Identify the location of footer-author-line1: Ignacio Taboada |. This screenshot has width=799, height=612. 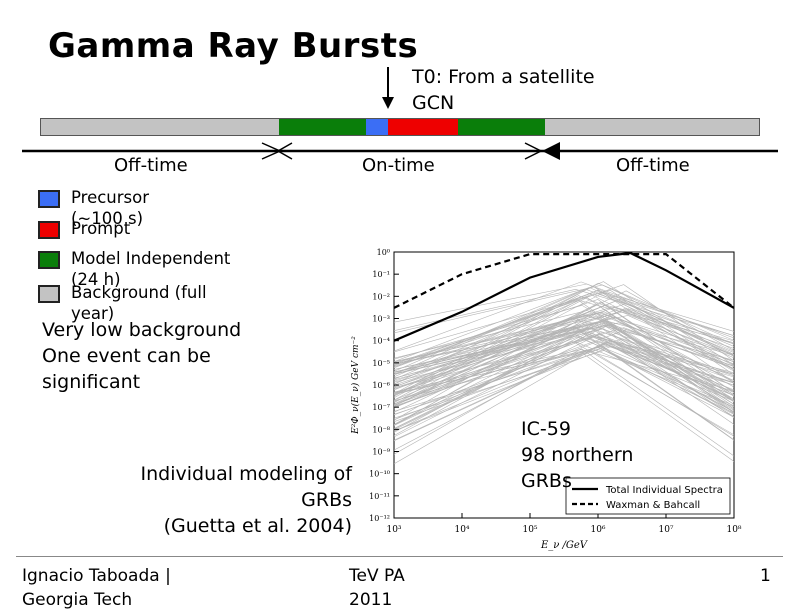
(96, 576).